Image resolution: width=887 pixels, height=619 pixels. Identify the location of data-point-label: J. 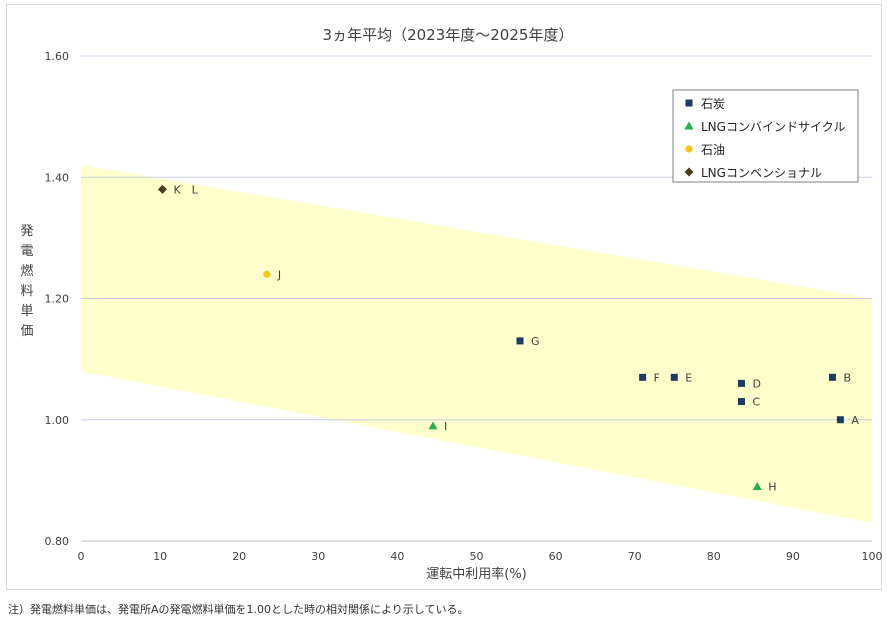
(279, 274).